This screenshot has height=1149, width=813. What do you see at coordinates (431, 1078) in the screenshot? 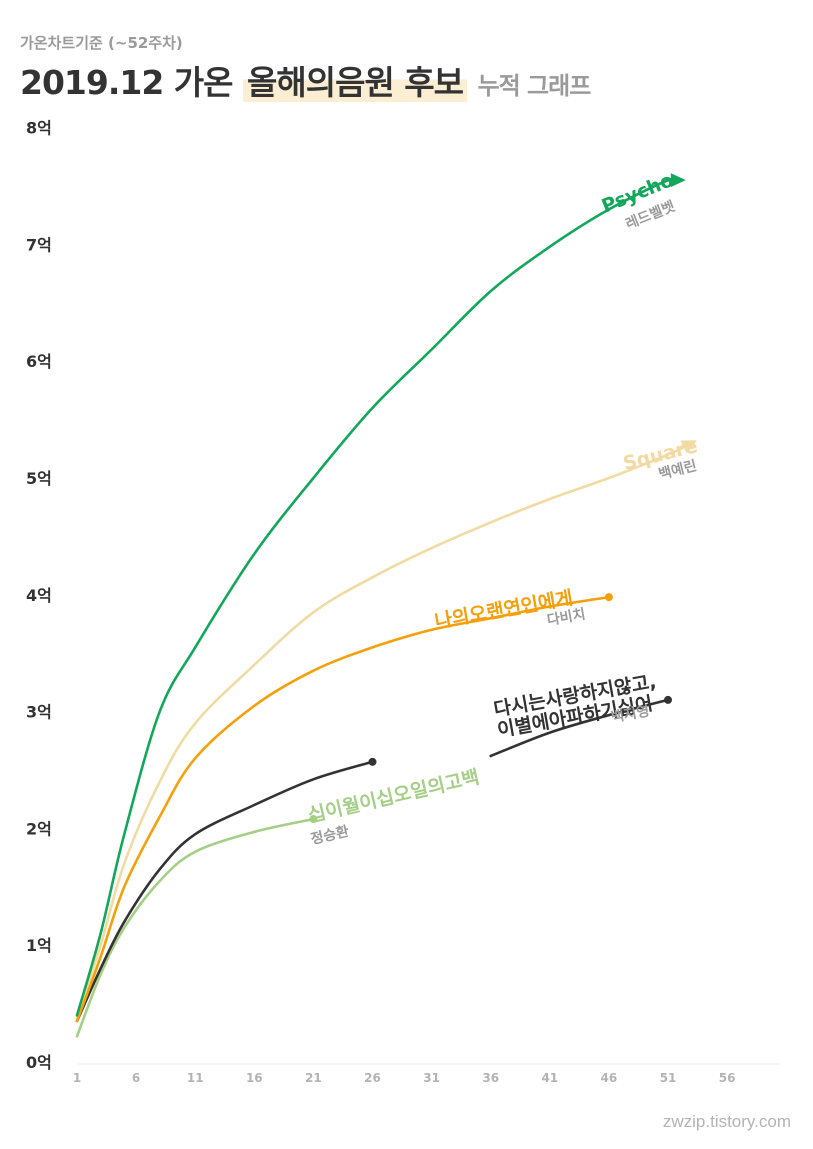
I see `x-tick-label: 31` at bounding box center [431, 1078].